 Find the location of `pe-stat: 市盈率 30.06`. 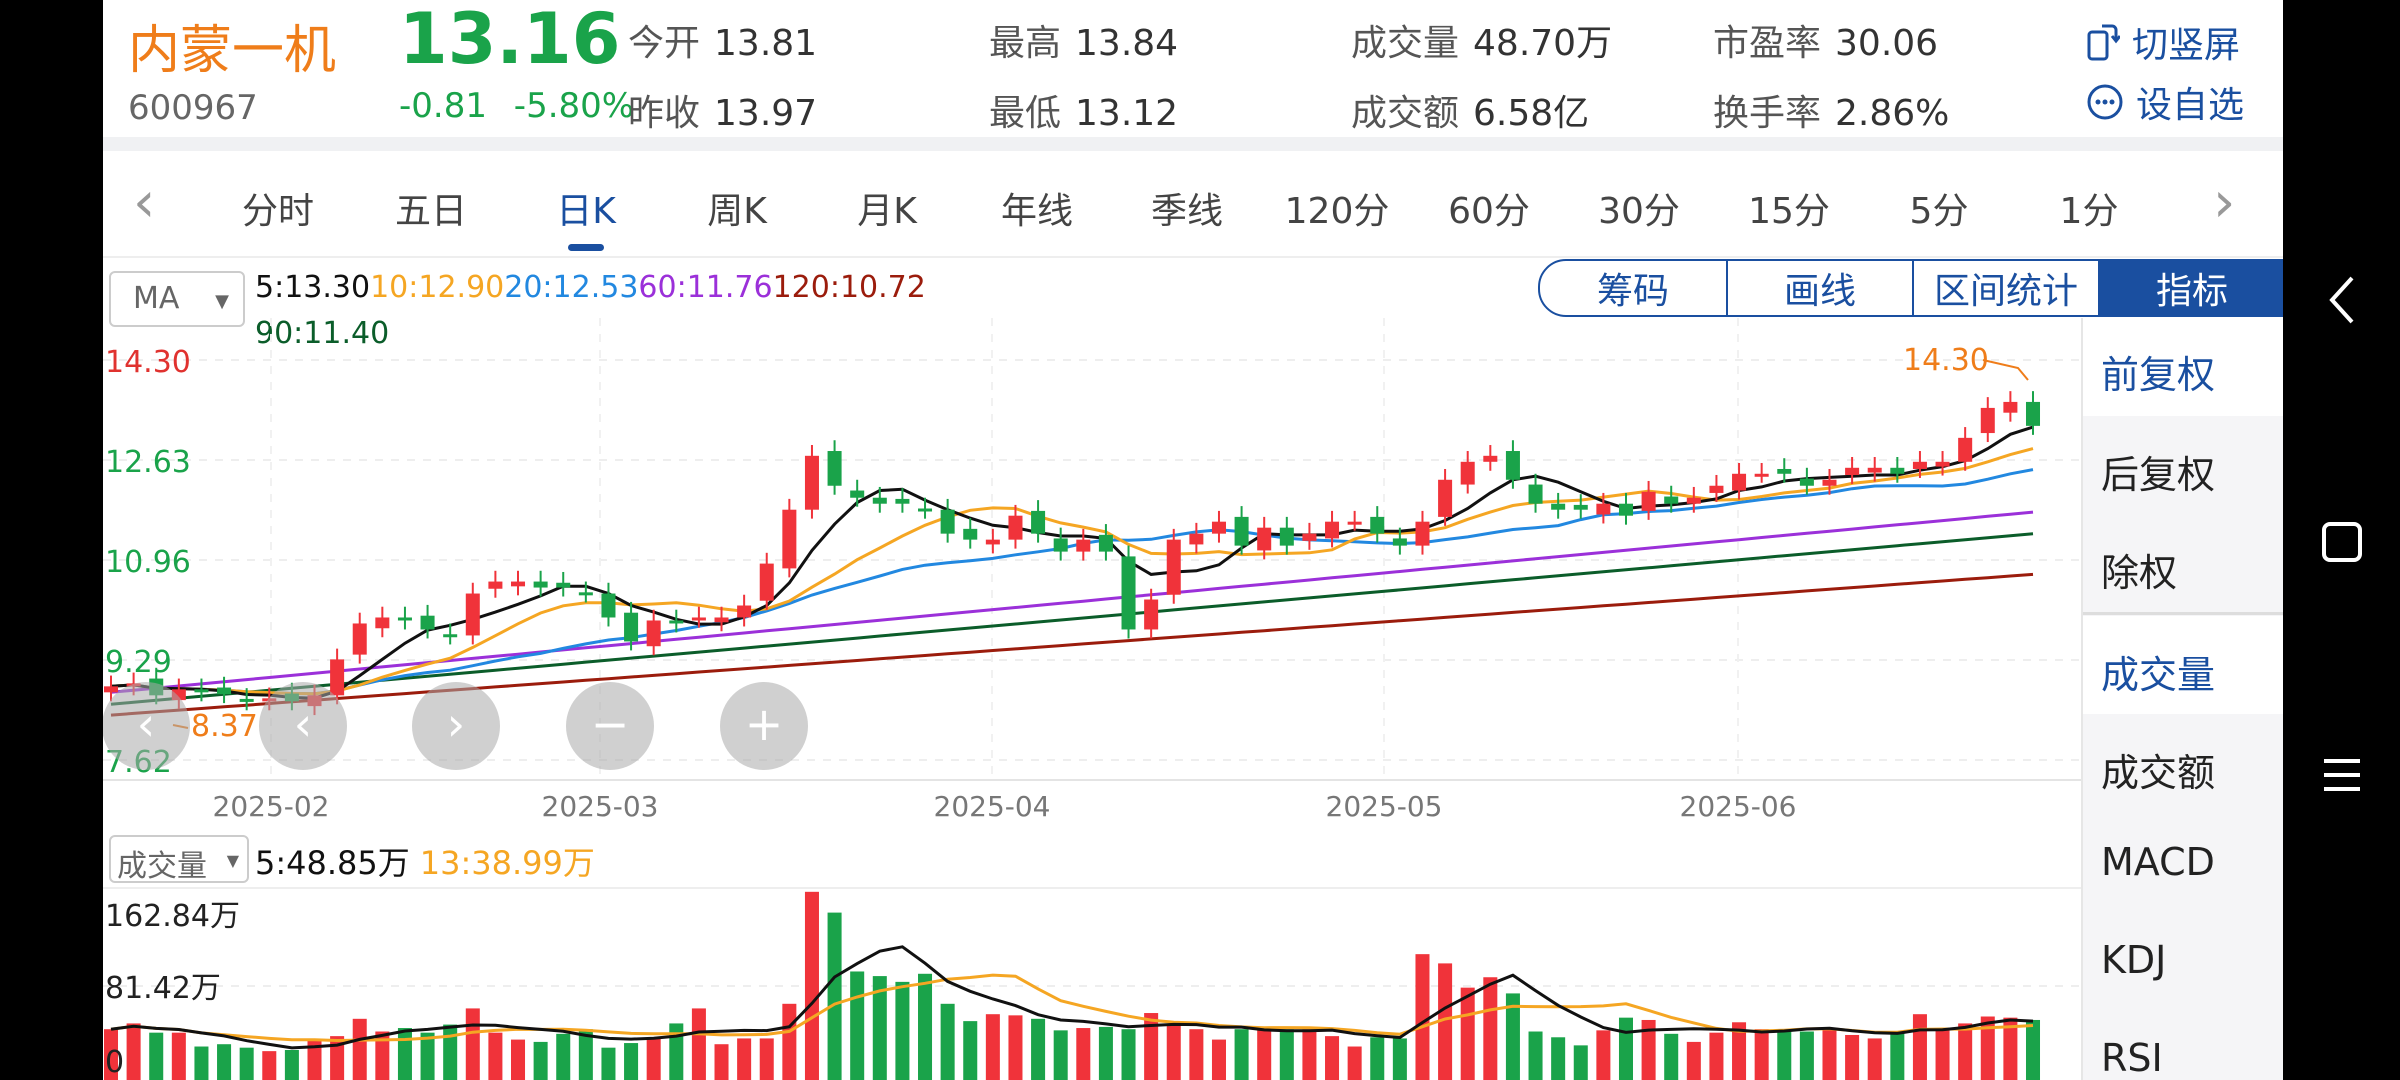

pe-stat: 市盈率 30.06 is located at coordinates (1825, 40).